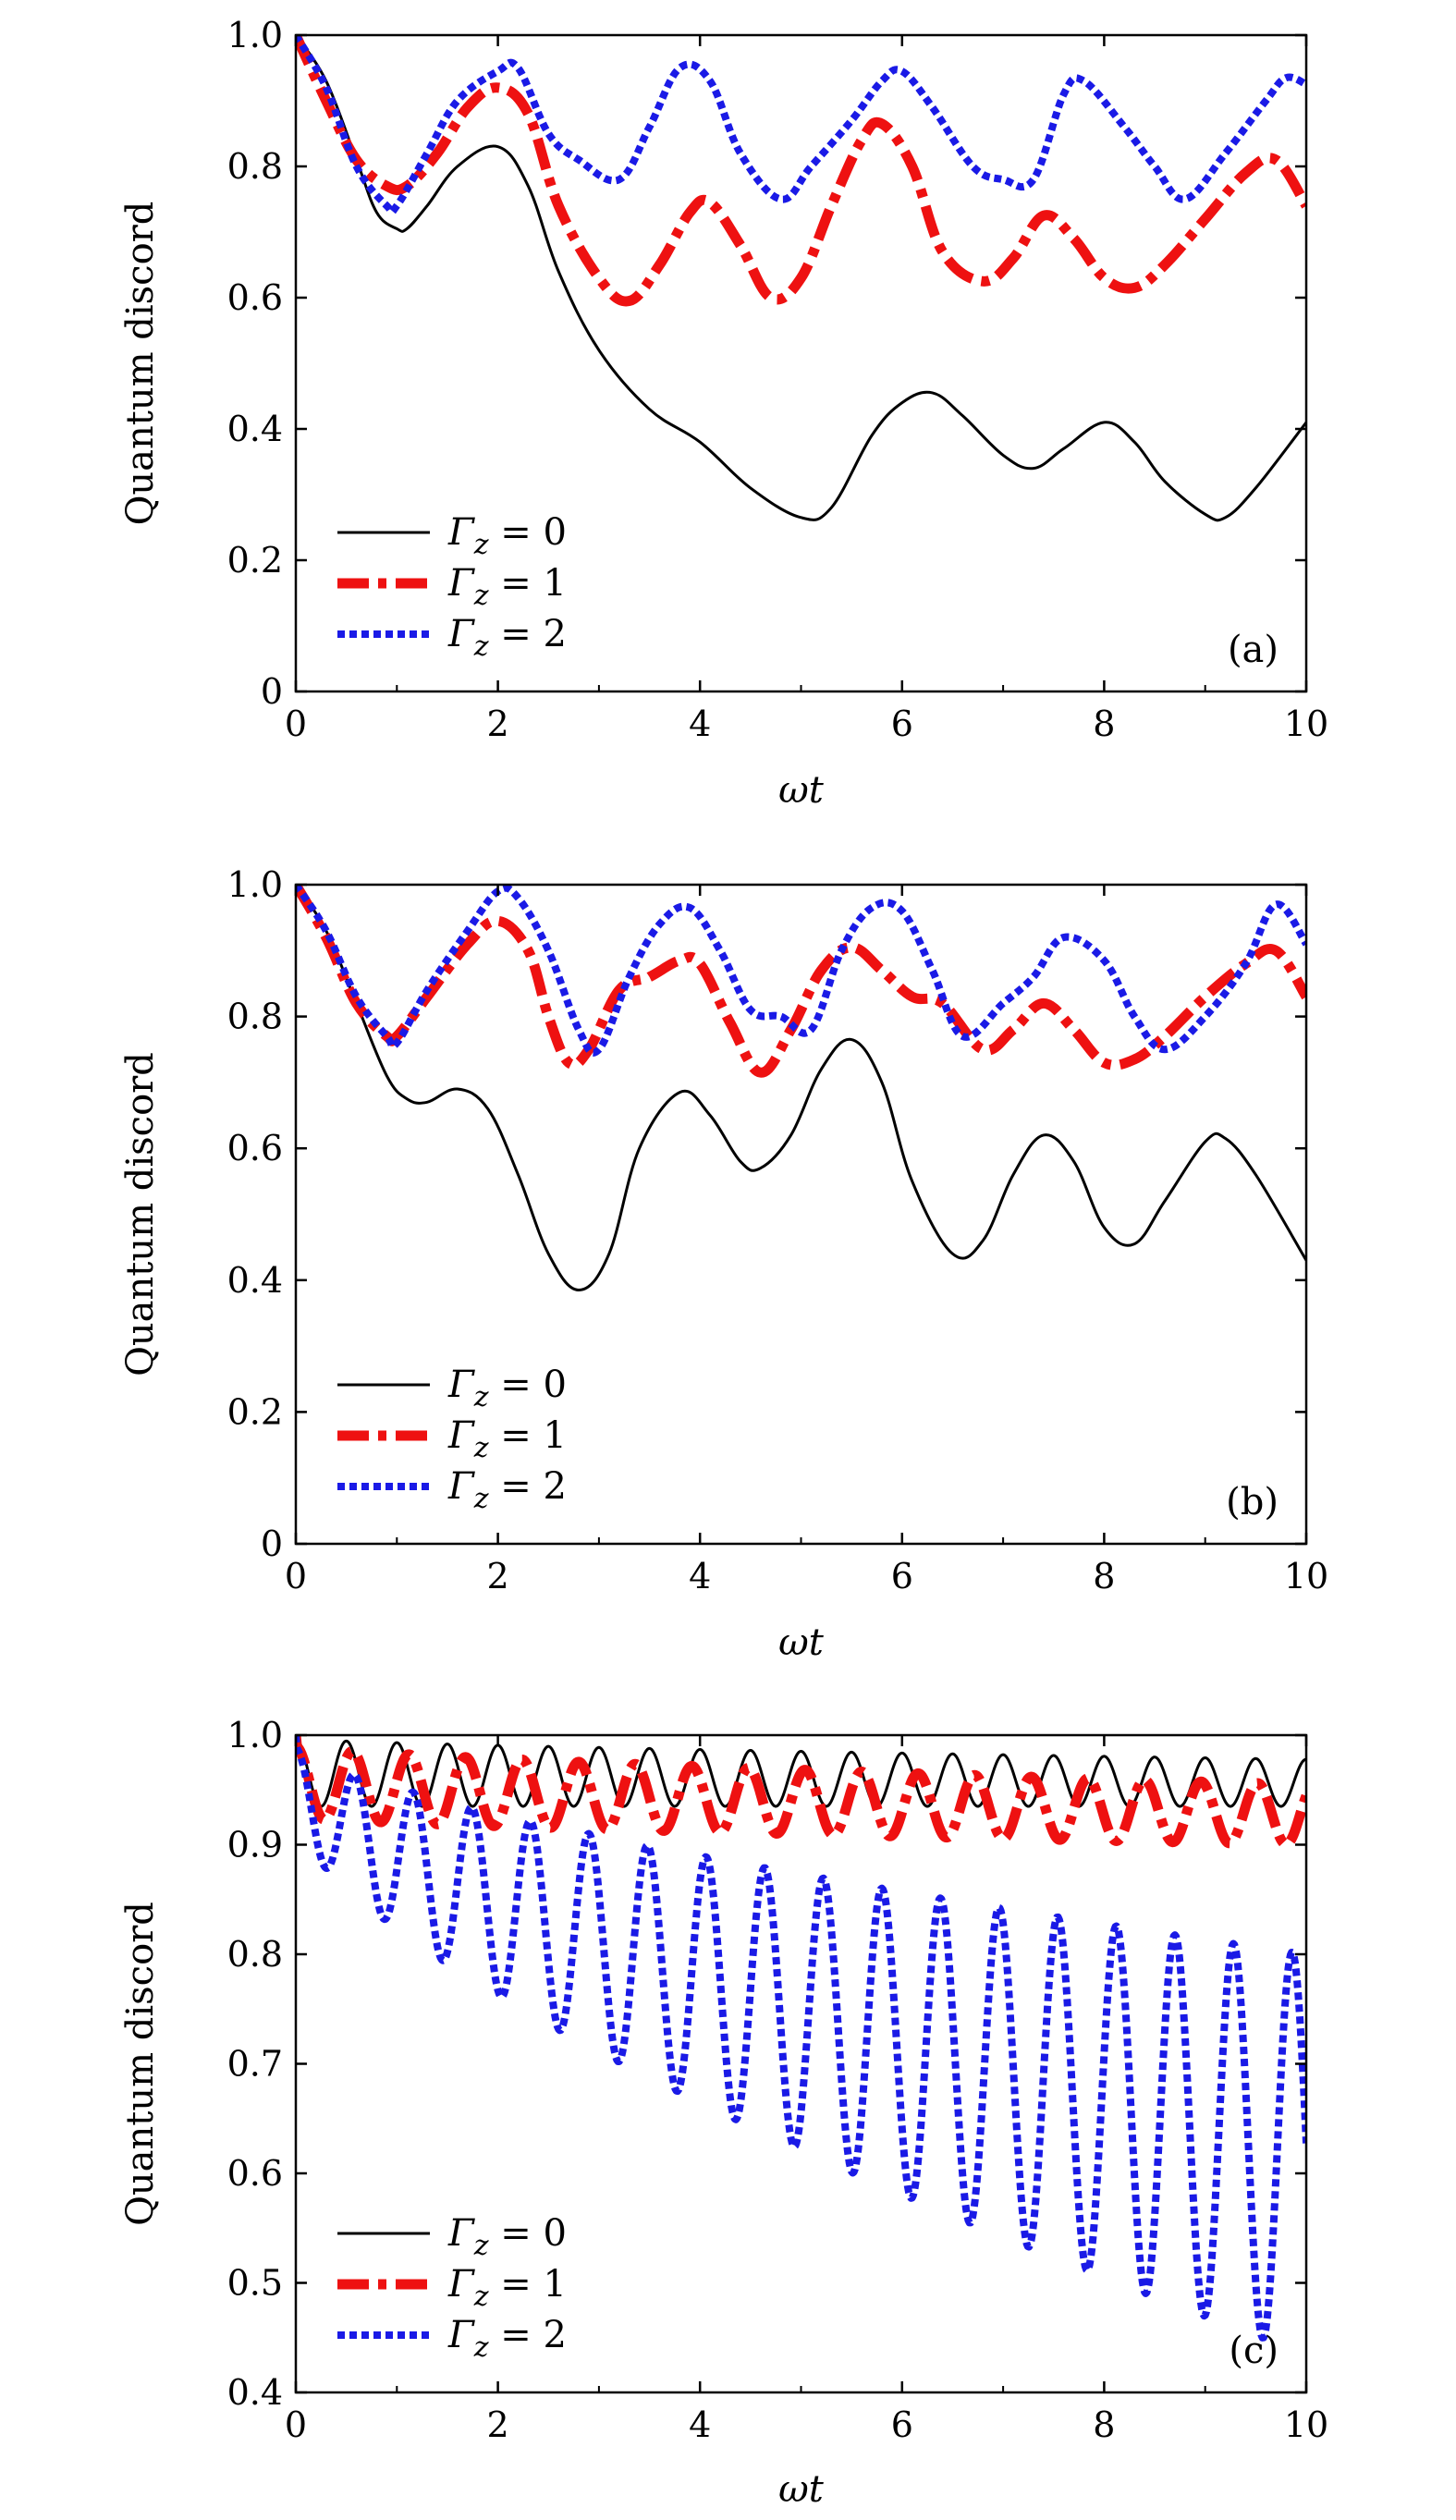 This screenshot has height=2520, width=1456. What do you see at coordinates (255, 2064) in the screenshot?
I see `y-tick-label: 0.7` at bounding box center [255, 2064].